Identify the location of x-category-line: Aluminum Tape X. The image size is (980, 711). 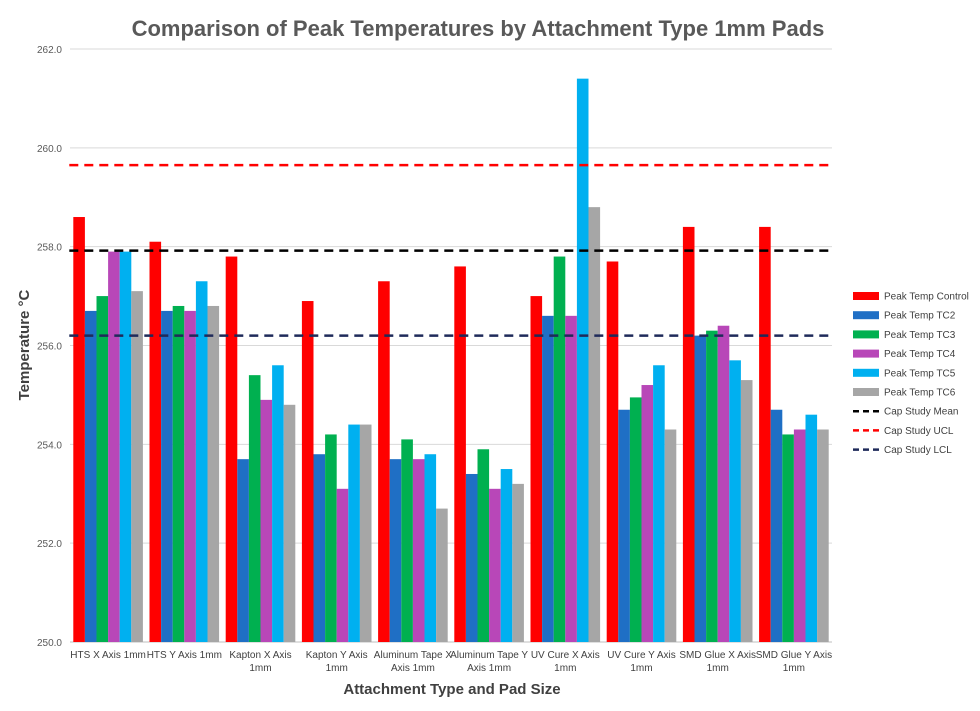
(413, 655).